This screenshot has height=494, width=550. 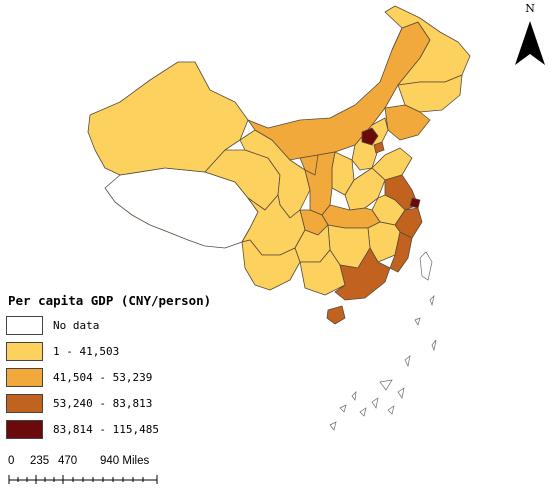 What do you see at coordinates (76, 325) in the screenshot?
I see `legend-label: No data` at bounding box center [76, 325].